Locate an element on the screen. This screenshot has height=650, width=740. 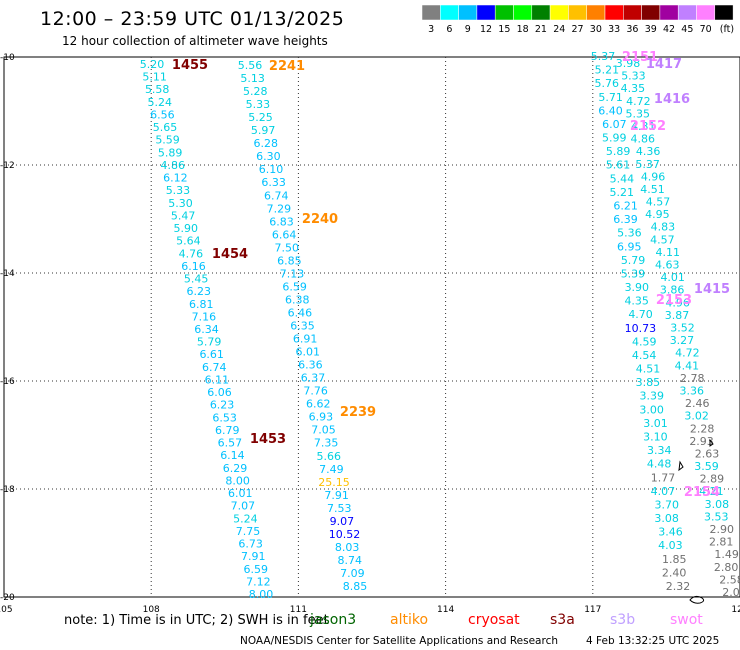
track-b-value: 6.74 is located at coordinates (276, 195).